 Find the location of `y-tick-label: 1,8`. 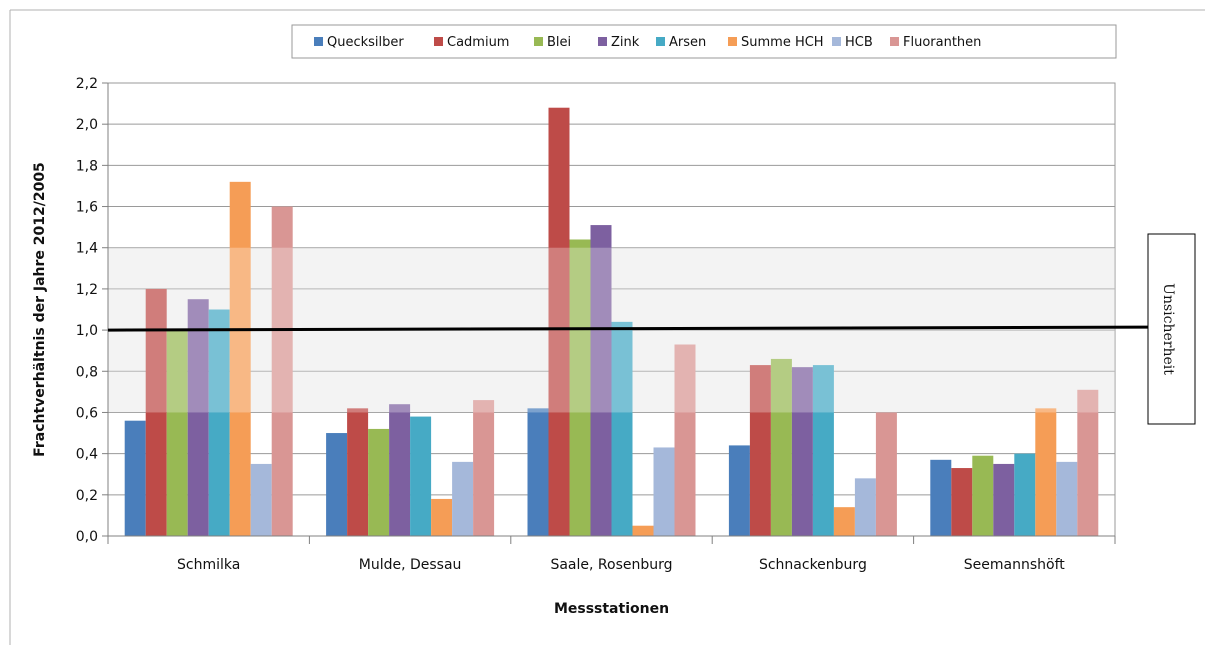

y-tick-label: 1,8 is located at coordinates (87, 166).